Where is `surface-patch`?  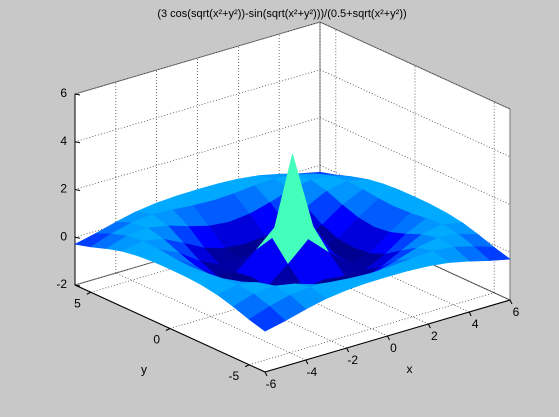
surface-patch is located at coordinates (267, 319).